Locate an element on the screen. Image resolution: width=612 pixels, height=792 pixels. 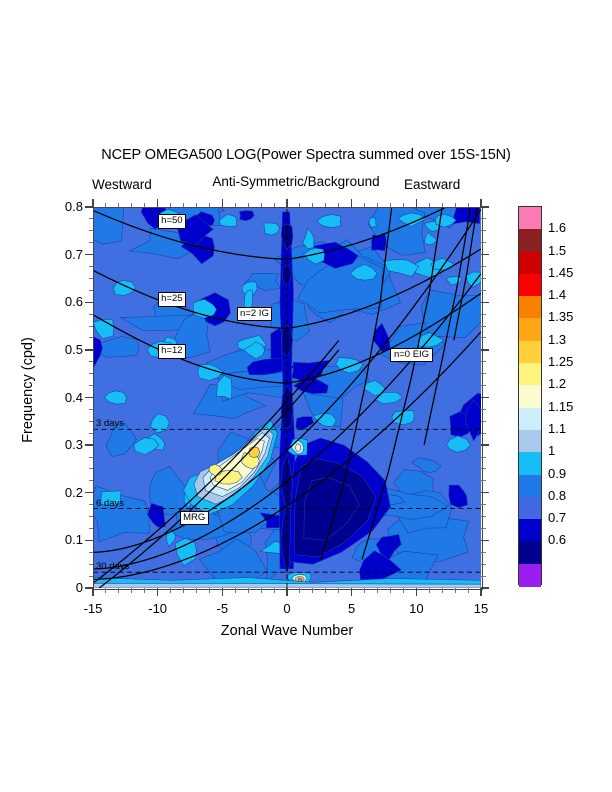
chart-subtitle: Anti-Symmetric/Background is located at coordinates (296, 181).